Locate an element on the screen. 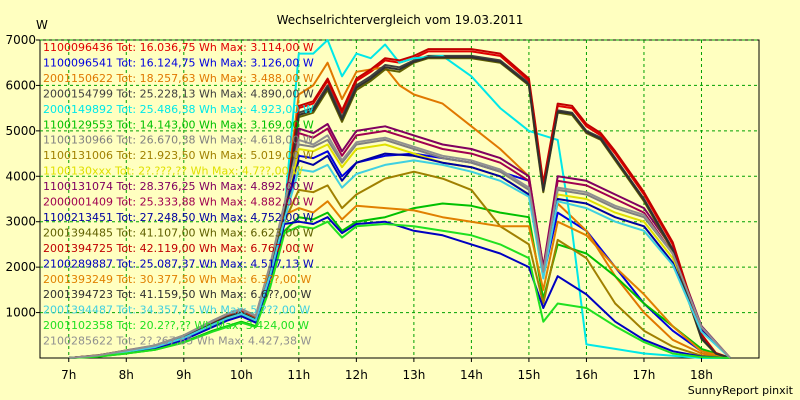 The image size is (800, 400). x-tick-label: 12h is located at coordinates (356, 375).